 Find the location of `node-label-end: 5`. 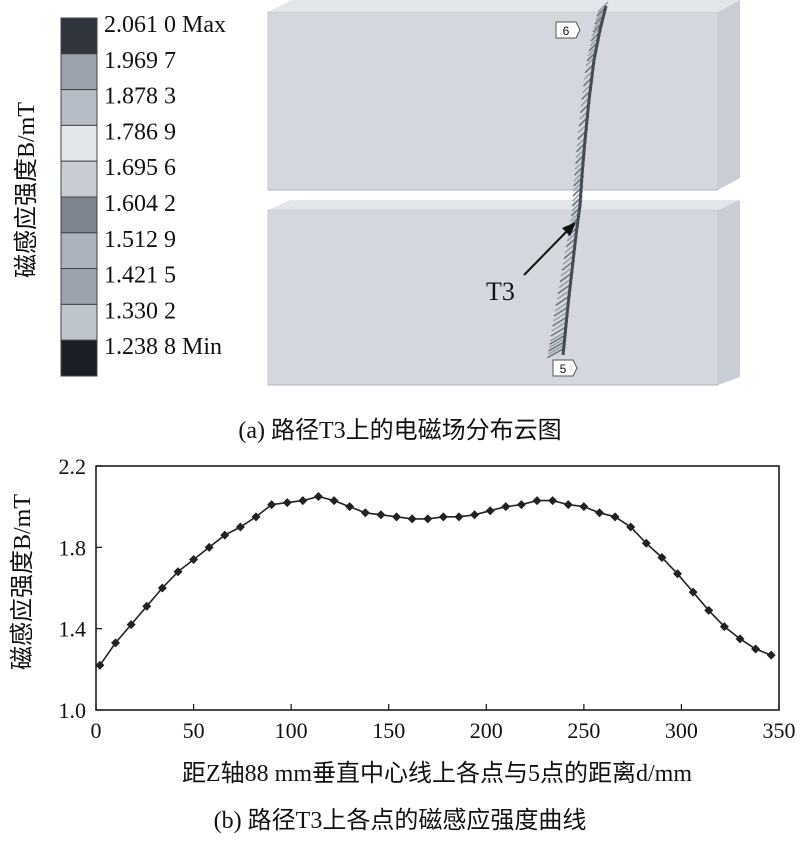

node-label-end: 5 is located at coordinates (563, 369).